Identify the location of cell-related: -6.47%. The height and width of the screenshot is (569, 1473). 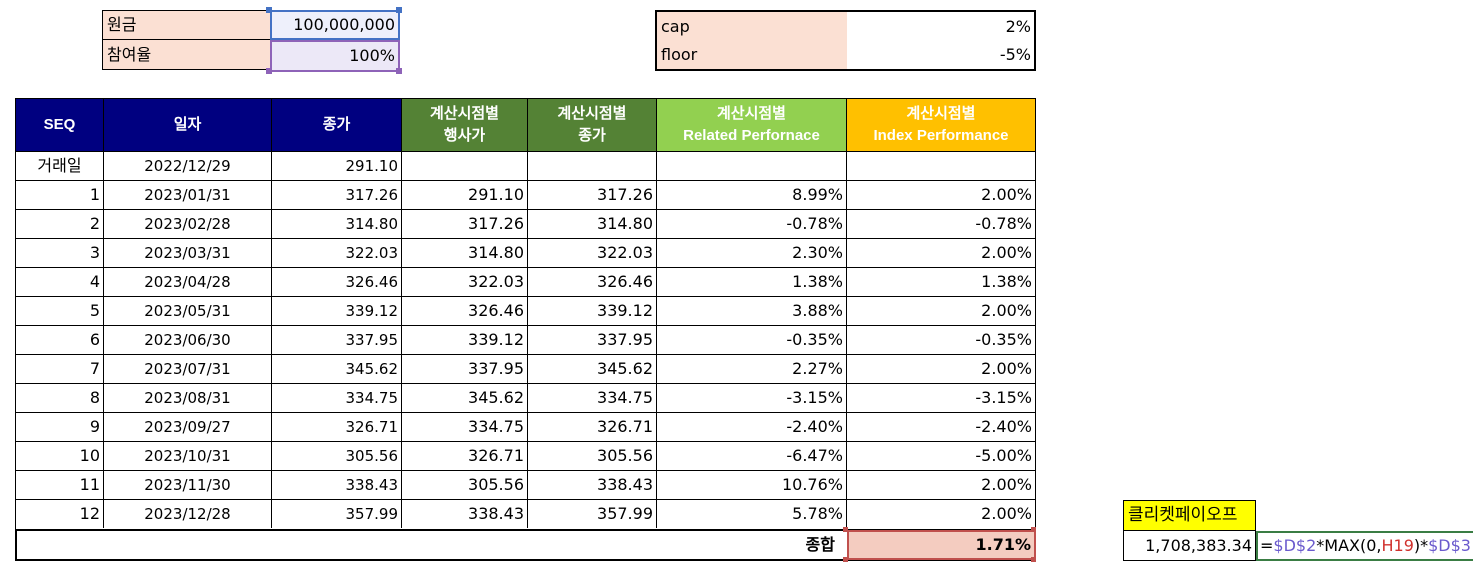
(751, 456).